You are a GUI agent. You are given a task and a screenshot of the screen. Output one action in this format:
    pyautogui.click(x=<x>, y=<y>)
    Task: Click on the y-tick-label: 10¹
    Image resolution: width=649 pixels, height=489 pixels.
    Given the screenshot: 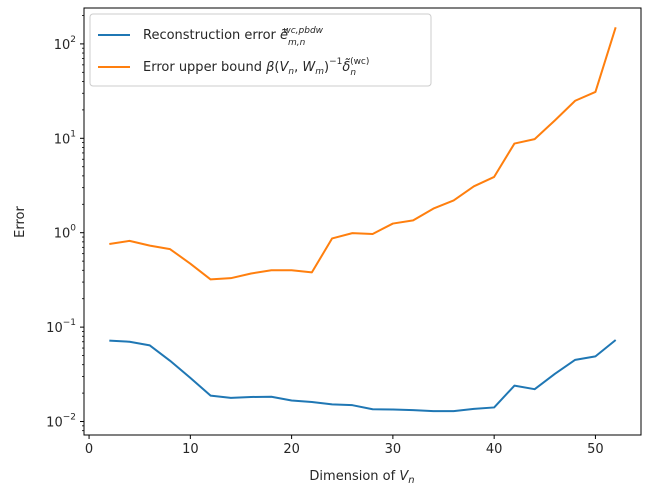 What is the action you would take?
    pyautogui.click(x=65, y=138)
    